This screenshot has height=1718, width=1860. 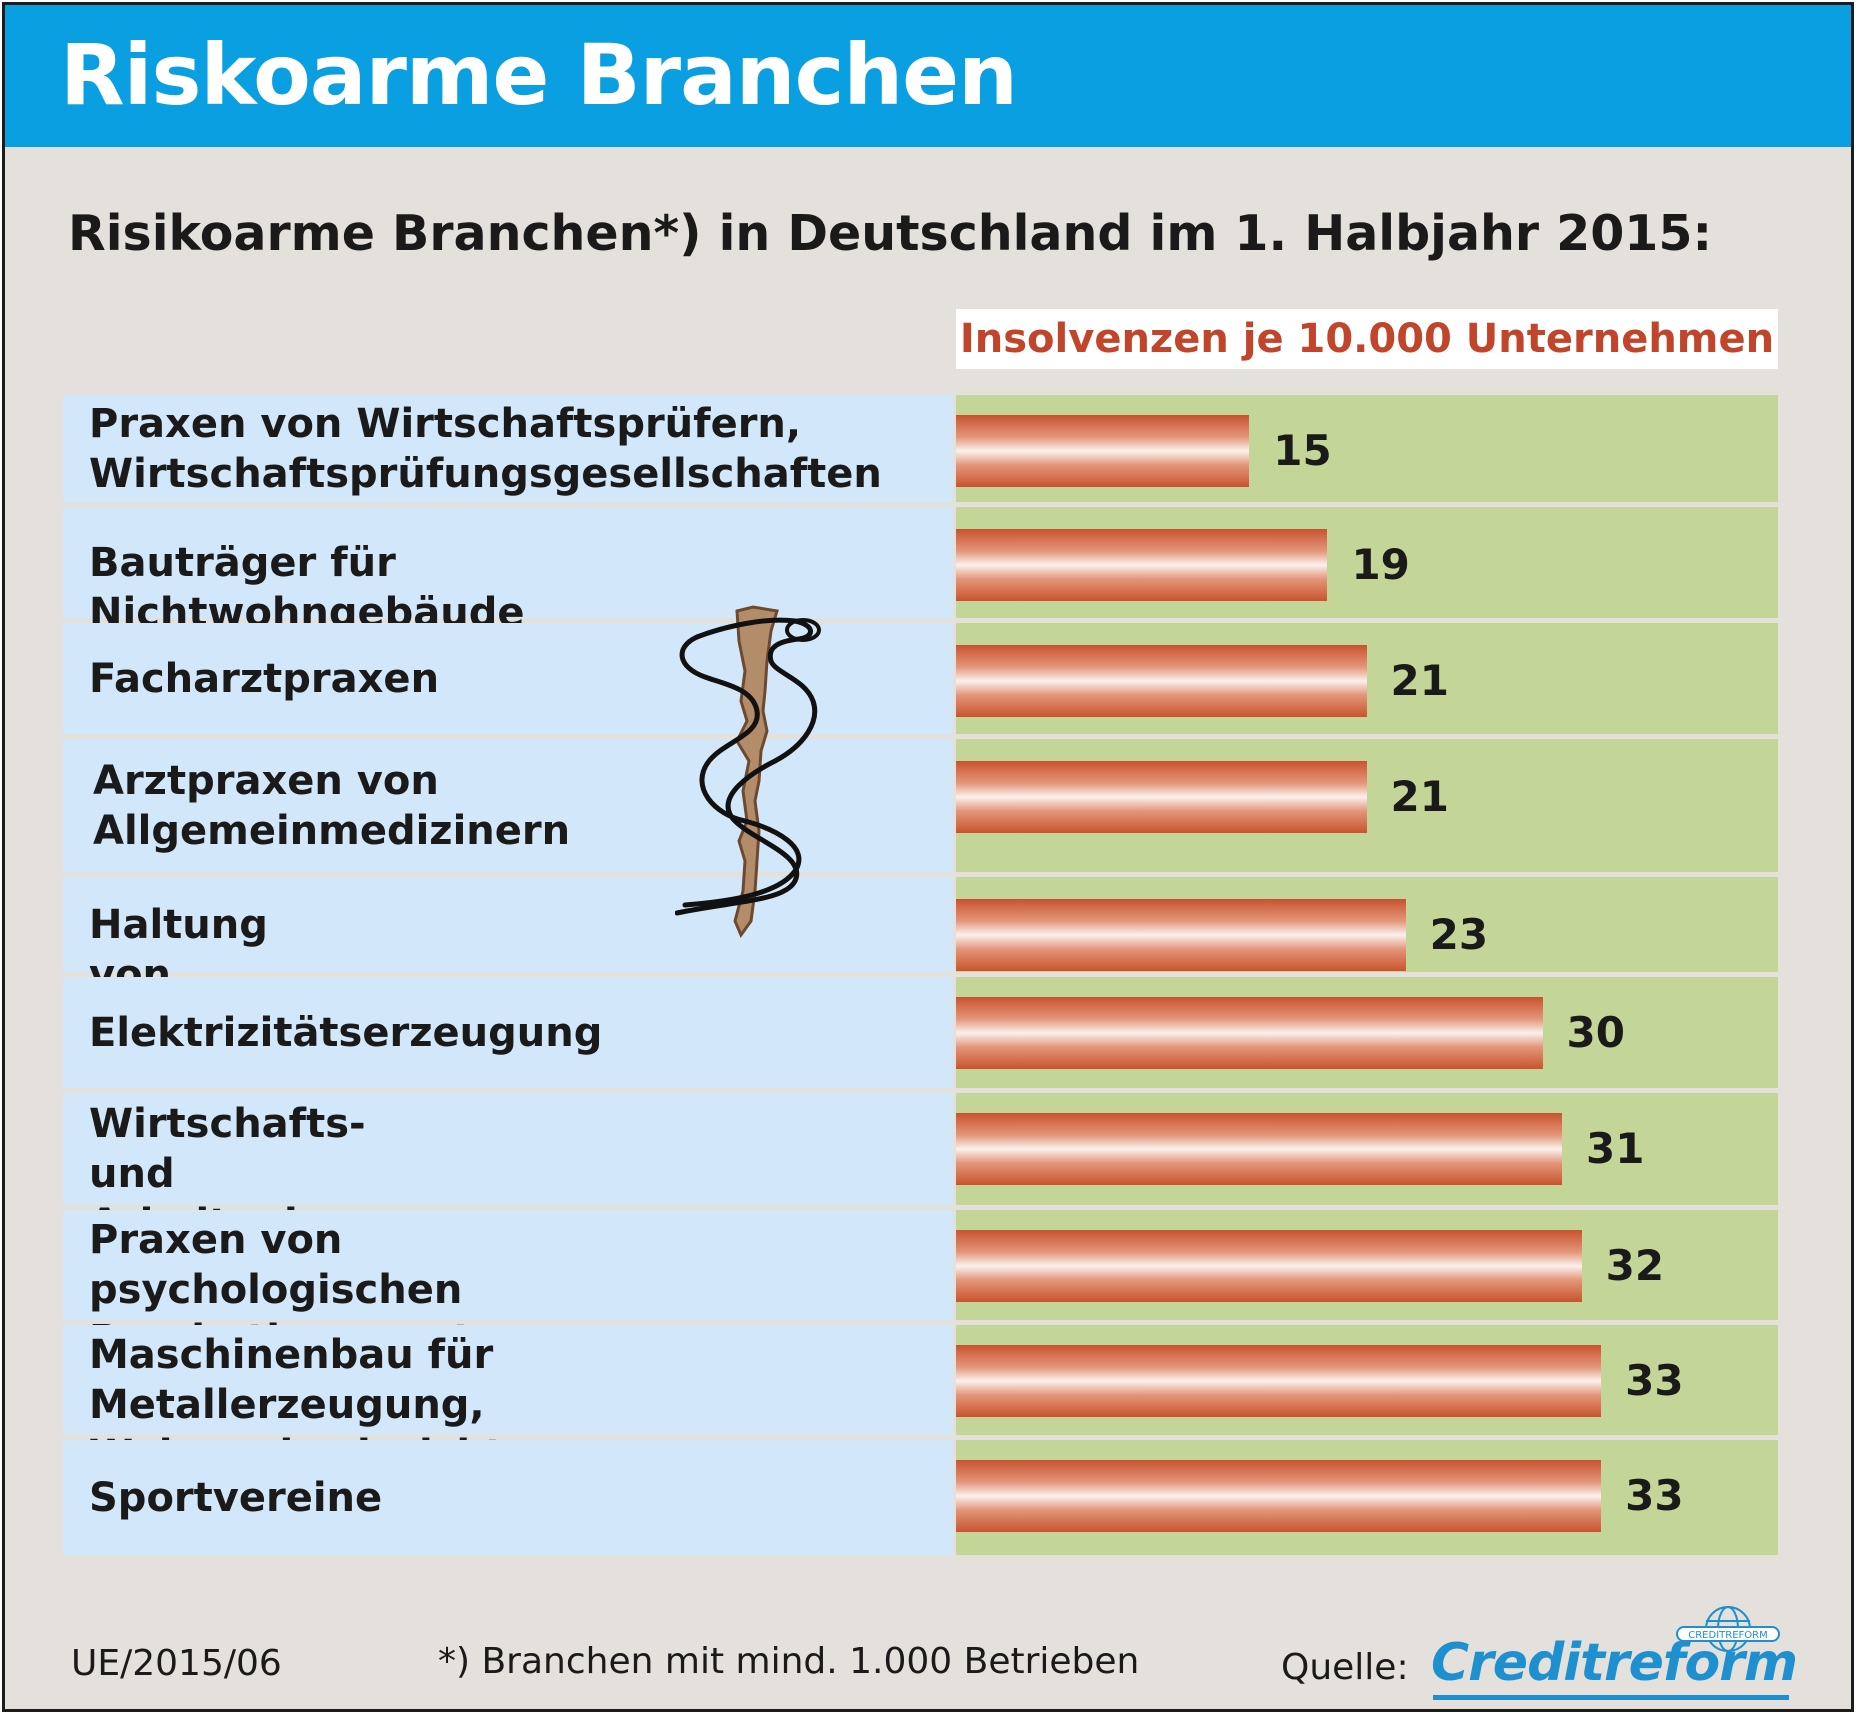 What do you see at coordinates (236, 1497) in the screenshot?
I see `category-label: Sportvereine` at bounding box center [236, 1497].